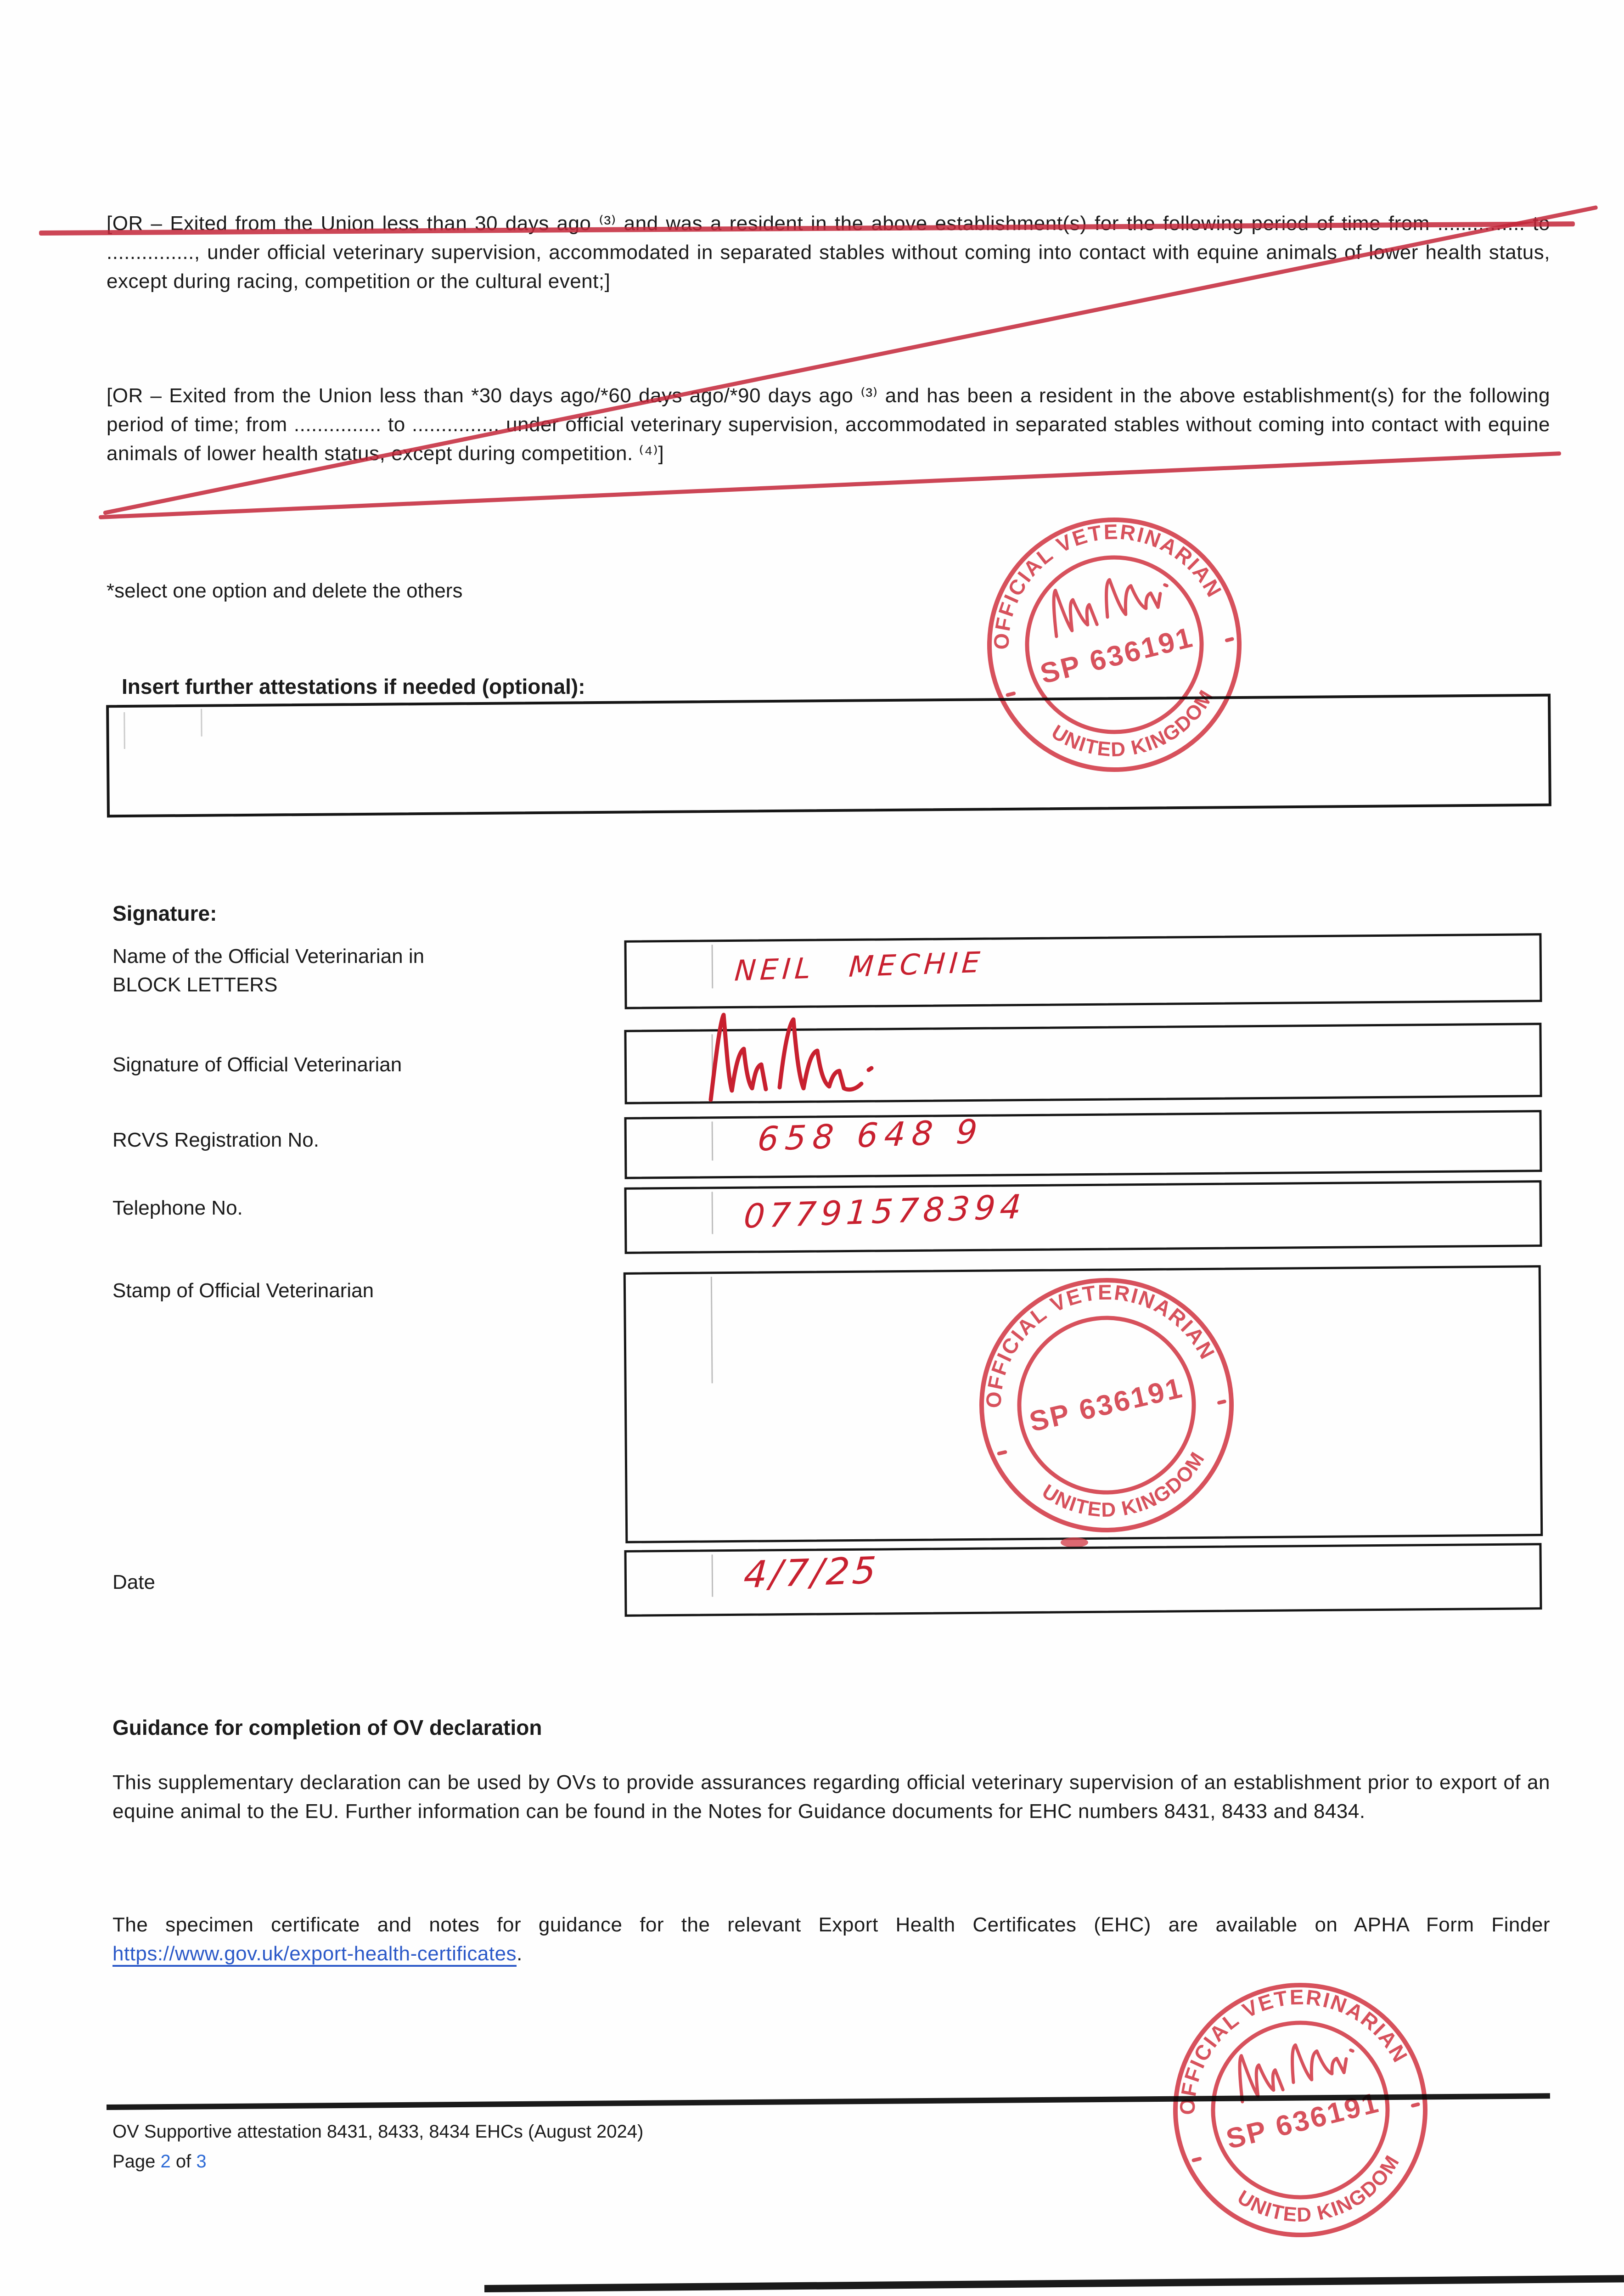 Image resolution: width=1624 pixels, height=2296 pixels. I want to click on rcvs-handwritten-value: 658 648 9, so click(870, 1135).